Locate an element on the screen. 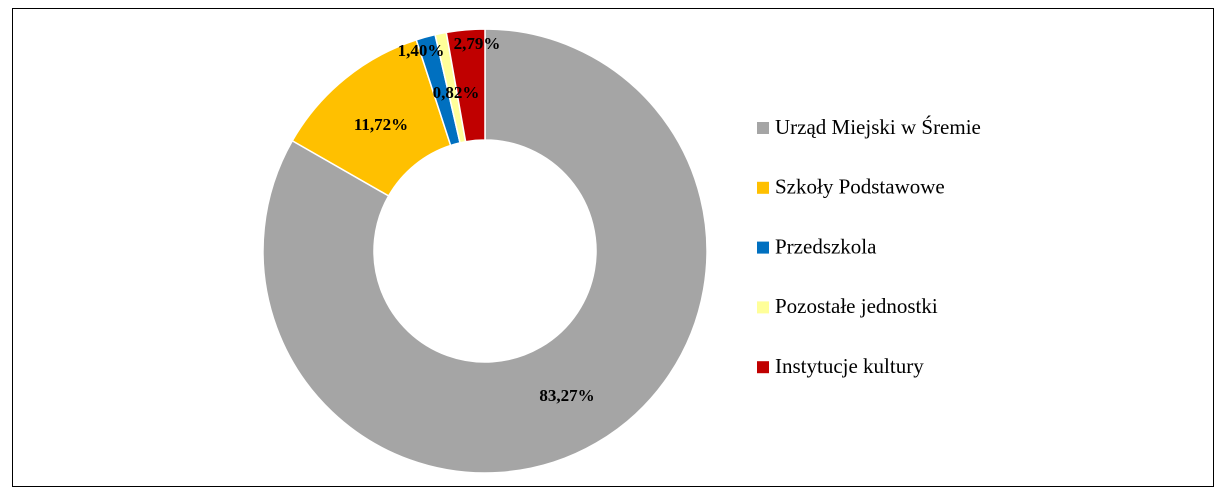  legend-label: Przedszkola is located at coordinates (826, 246).